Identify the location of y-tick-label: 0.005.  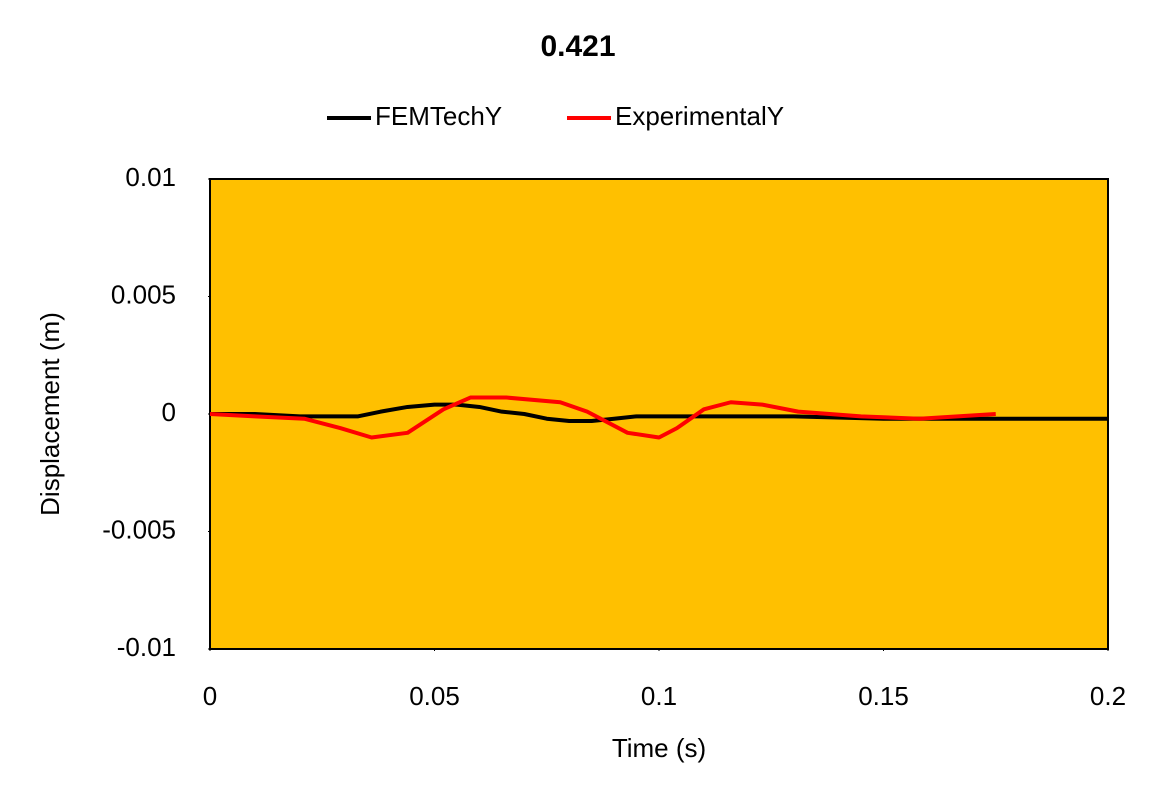
(143, 294).